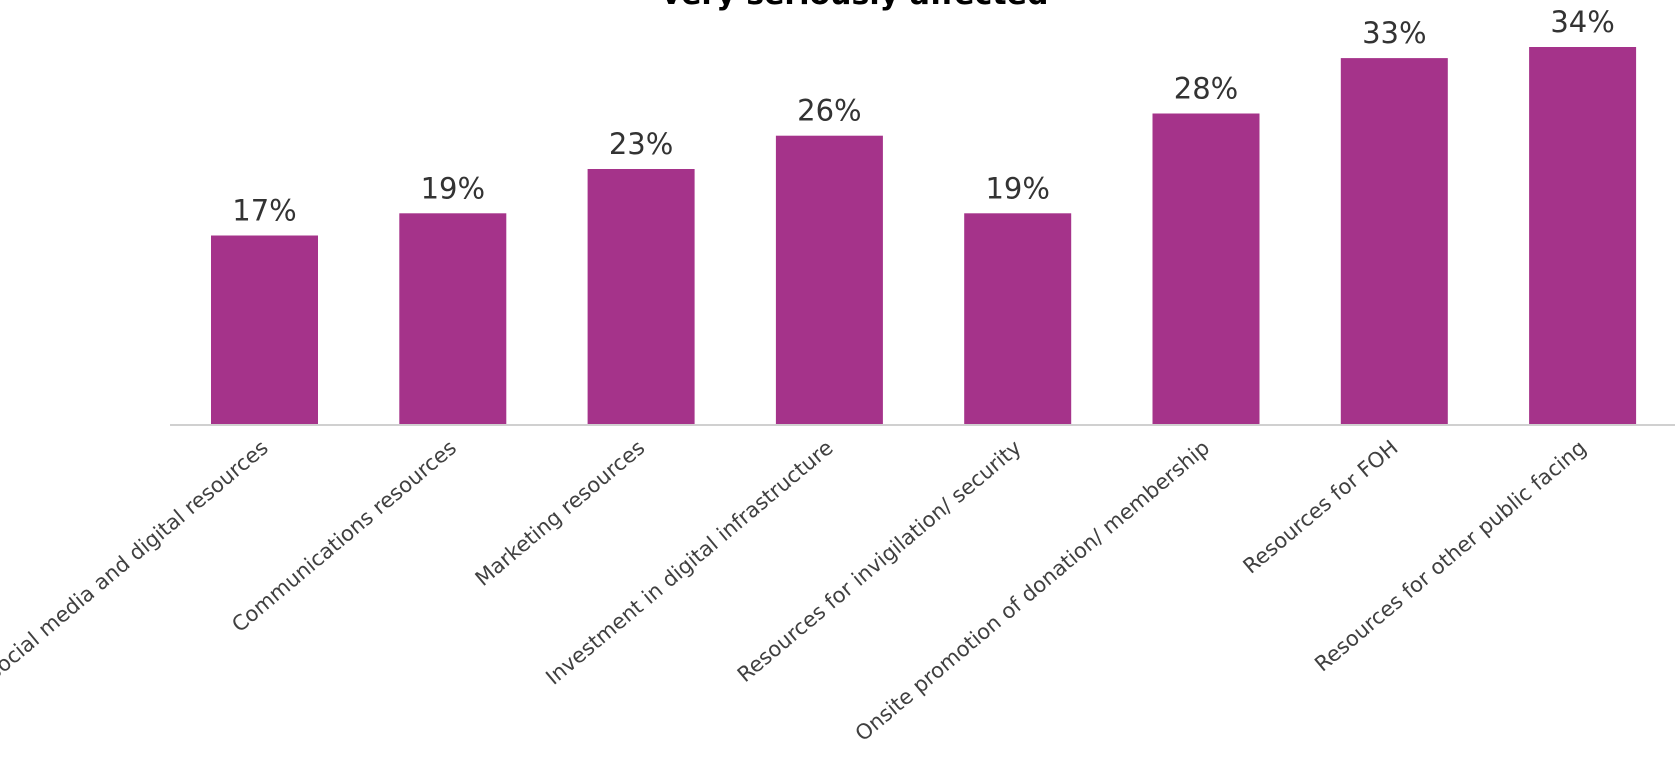 This screenshot has width=1675, height=767. Describe the element at coordinates (560, 512) in the screenshot. I see `category-label: Marketing resources` at that location.